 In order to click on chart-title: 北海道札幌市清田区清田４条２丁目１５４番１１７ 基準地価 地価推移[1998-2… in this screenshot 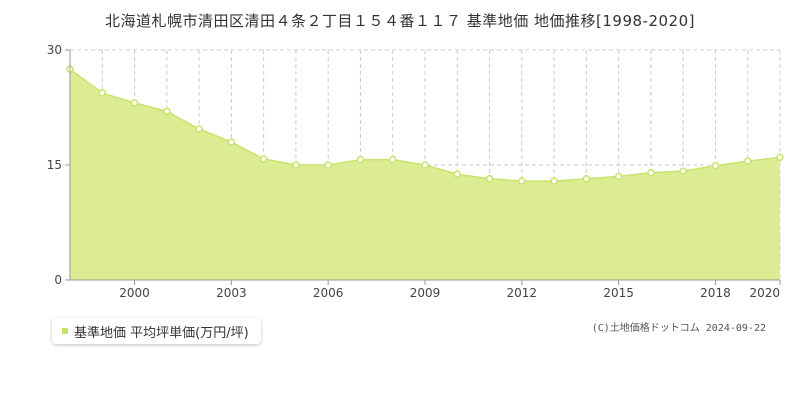, I will do `click(399, 21)`.